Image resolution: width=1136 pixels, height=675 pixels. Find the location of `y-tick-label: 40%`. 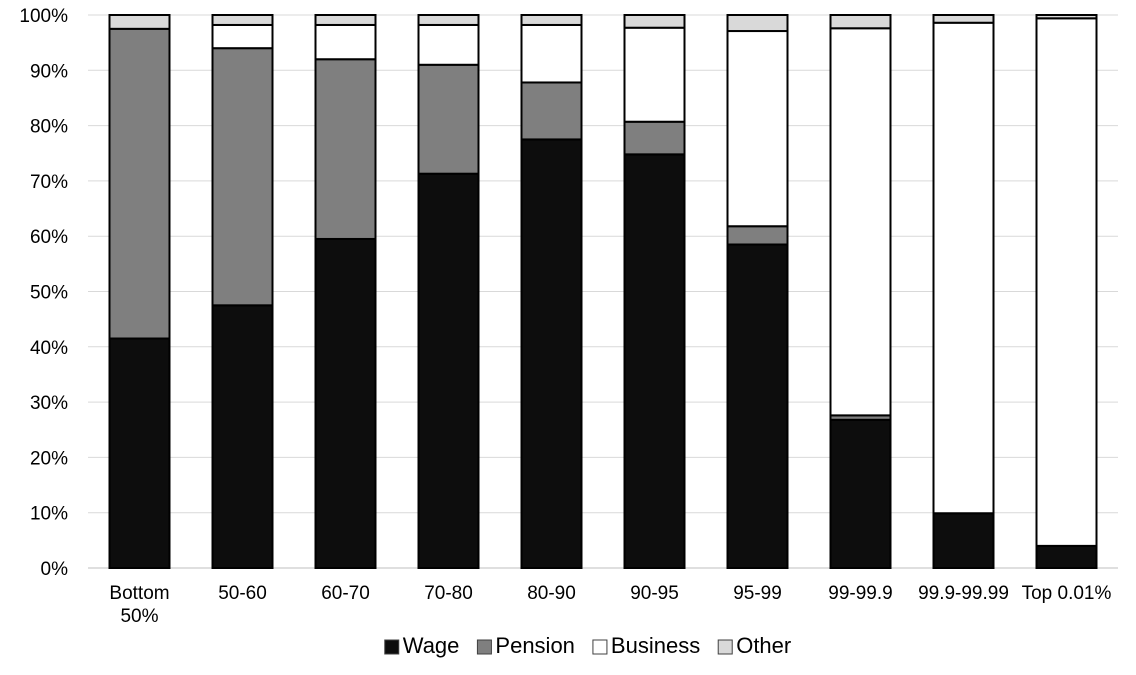

y-tick-label: 40% is located at coordinates (49, 348).